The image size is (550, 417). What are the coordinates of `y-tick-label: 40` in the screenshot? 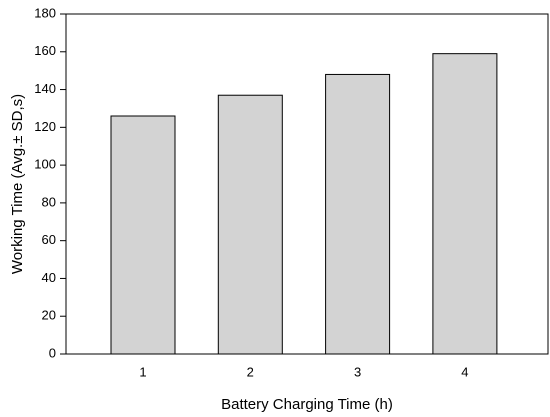 It's located at (49, 277).